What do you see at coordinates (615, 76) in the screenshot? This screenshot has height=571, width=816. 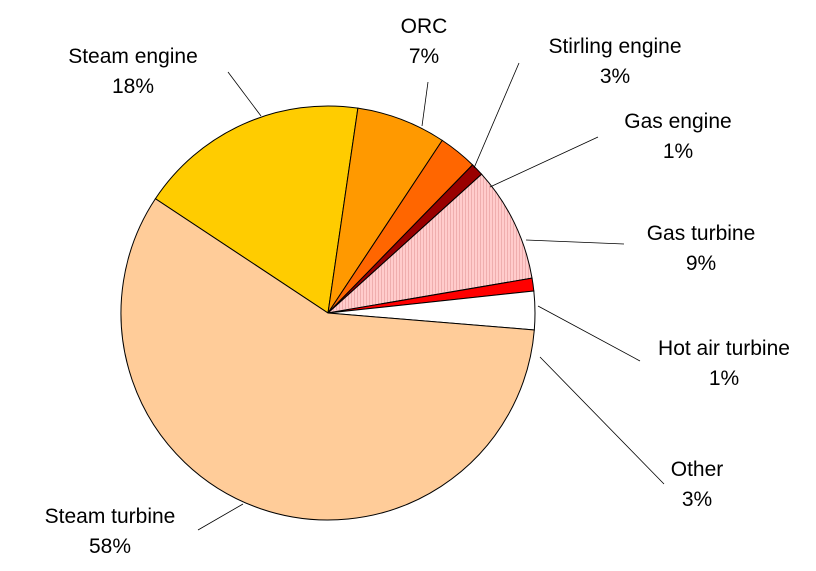 I see `slice-value-stirling-engine: 3%` at bounding box center [615, 76].